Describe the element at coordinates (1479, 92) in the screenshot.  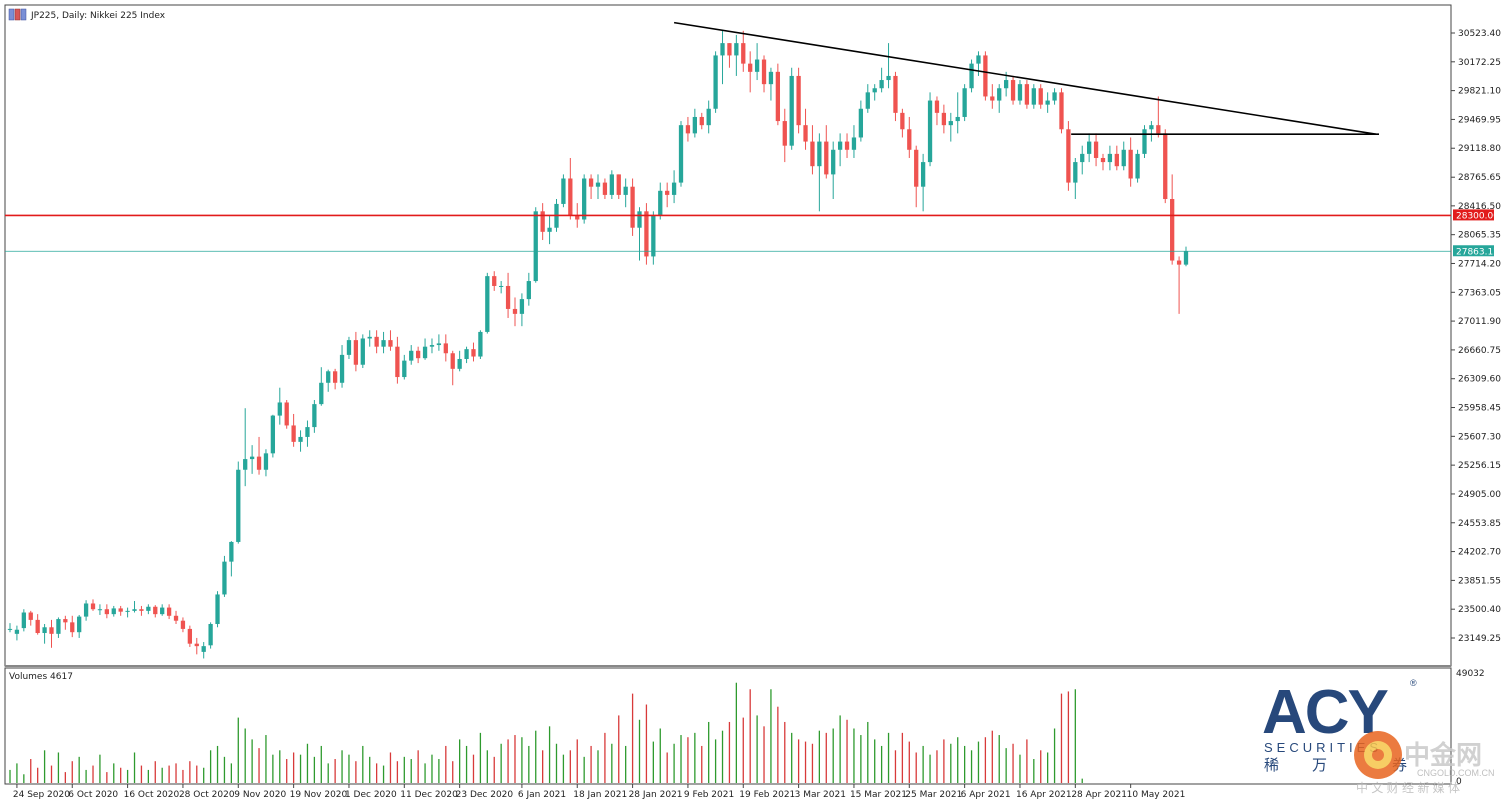
I see `y-tick-label: 29821.10` at that location.